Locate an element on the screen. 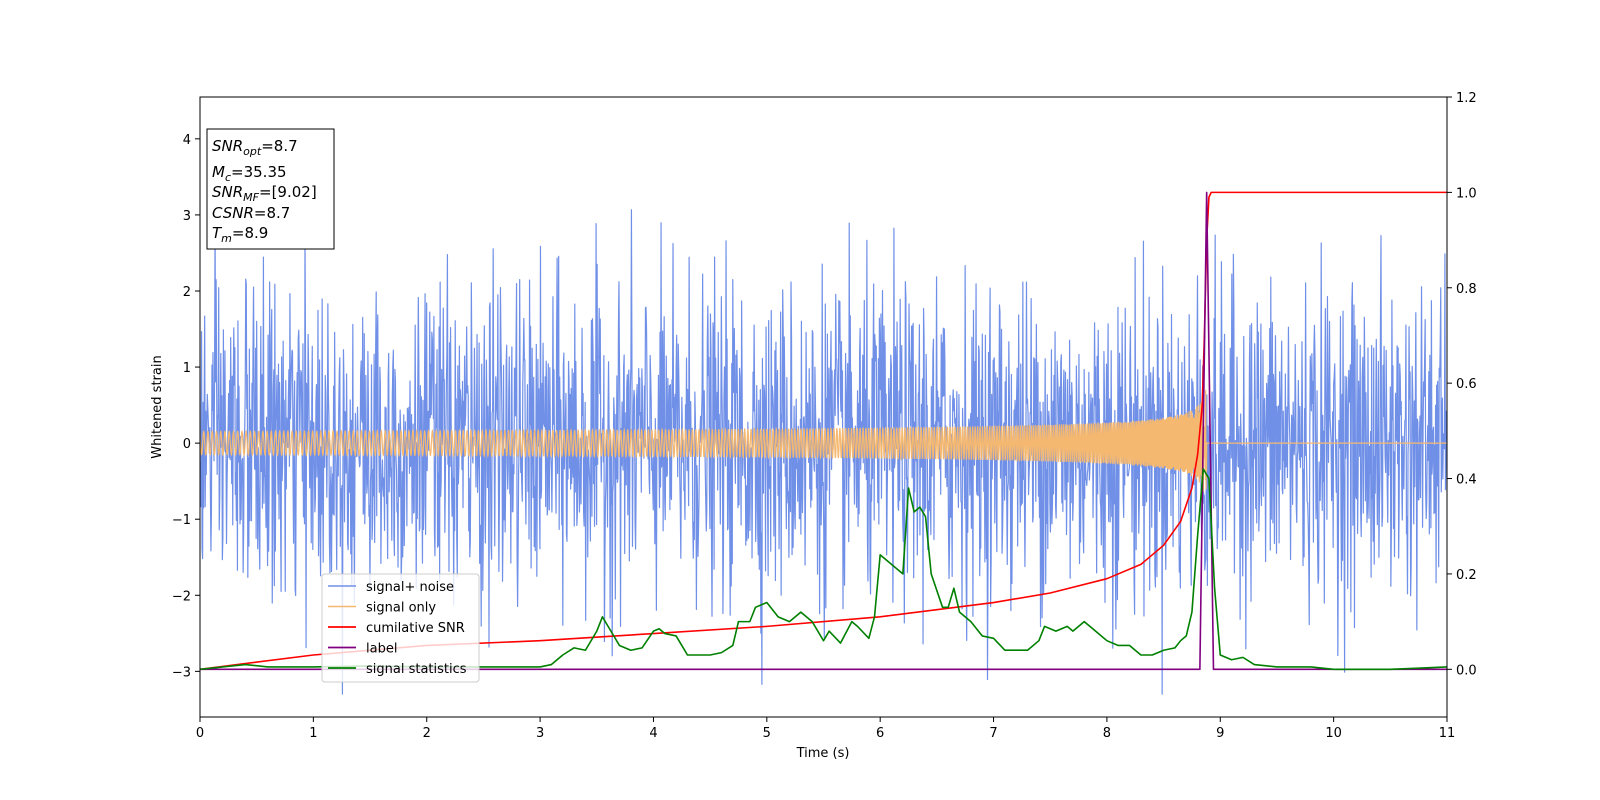 The image size is (1600, 800). legend-entry: signal+ noise is located at coordinates (410, 587).